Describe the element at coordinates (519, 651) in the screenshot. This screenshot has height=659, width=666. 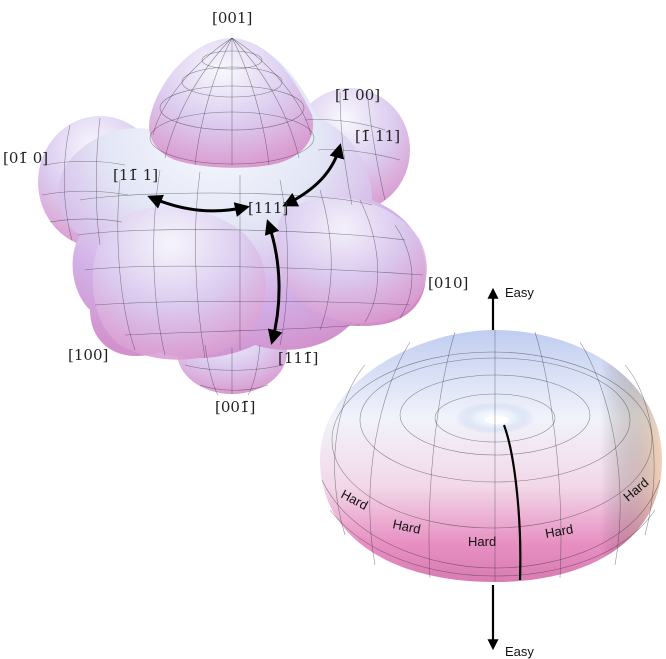
I see `easy-label-bottom: Easy` at that location.